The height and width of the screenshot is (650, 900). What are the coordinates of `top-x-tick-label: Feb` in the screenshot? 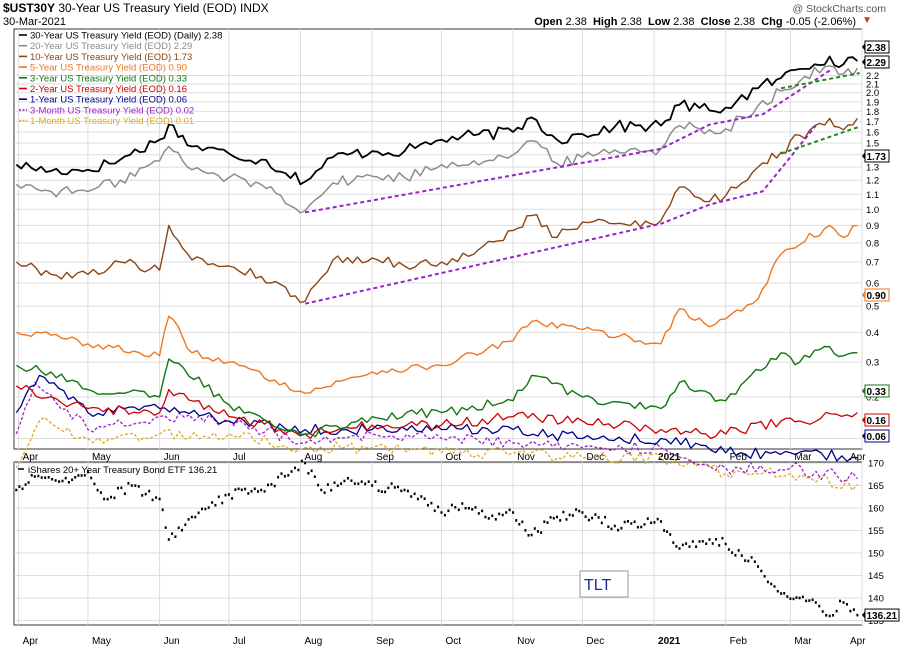 It's located at (739, 457).